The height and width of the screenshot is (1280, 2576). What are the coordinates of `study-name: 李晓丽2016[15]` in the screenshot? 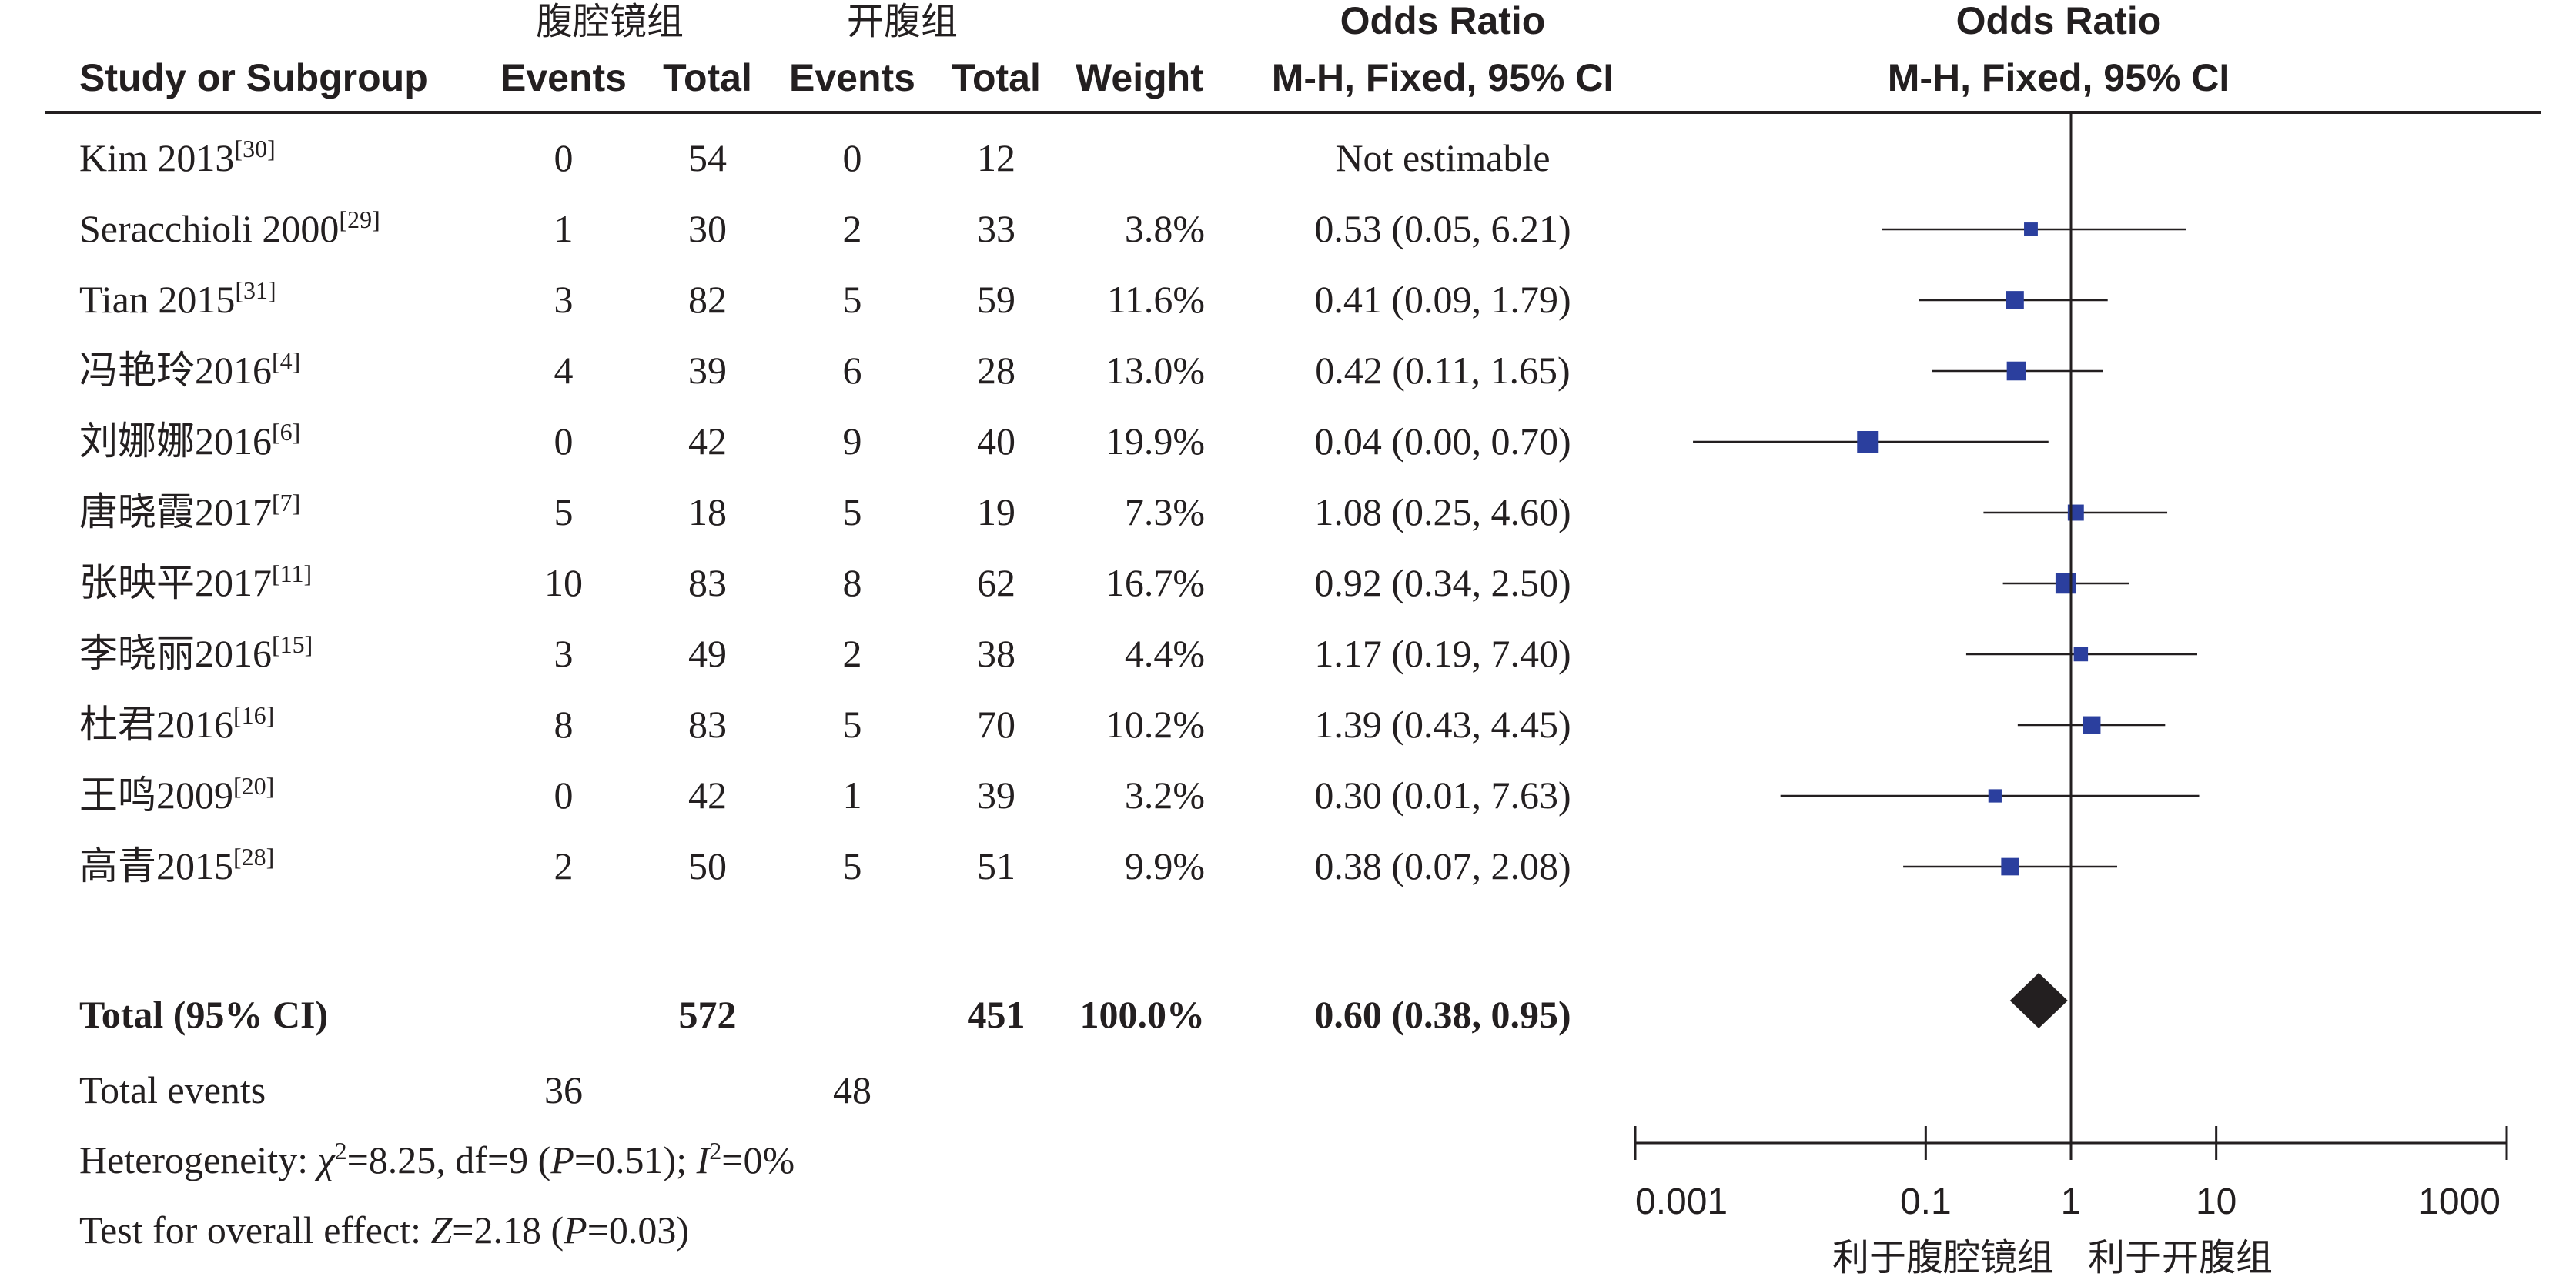 It's located at (196, 653).